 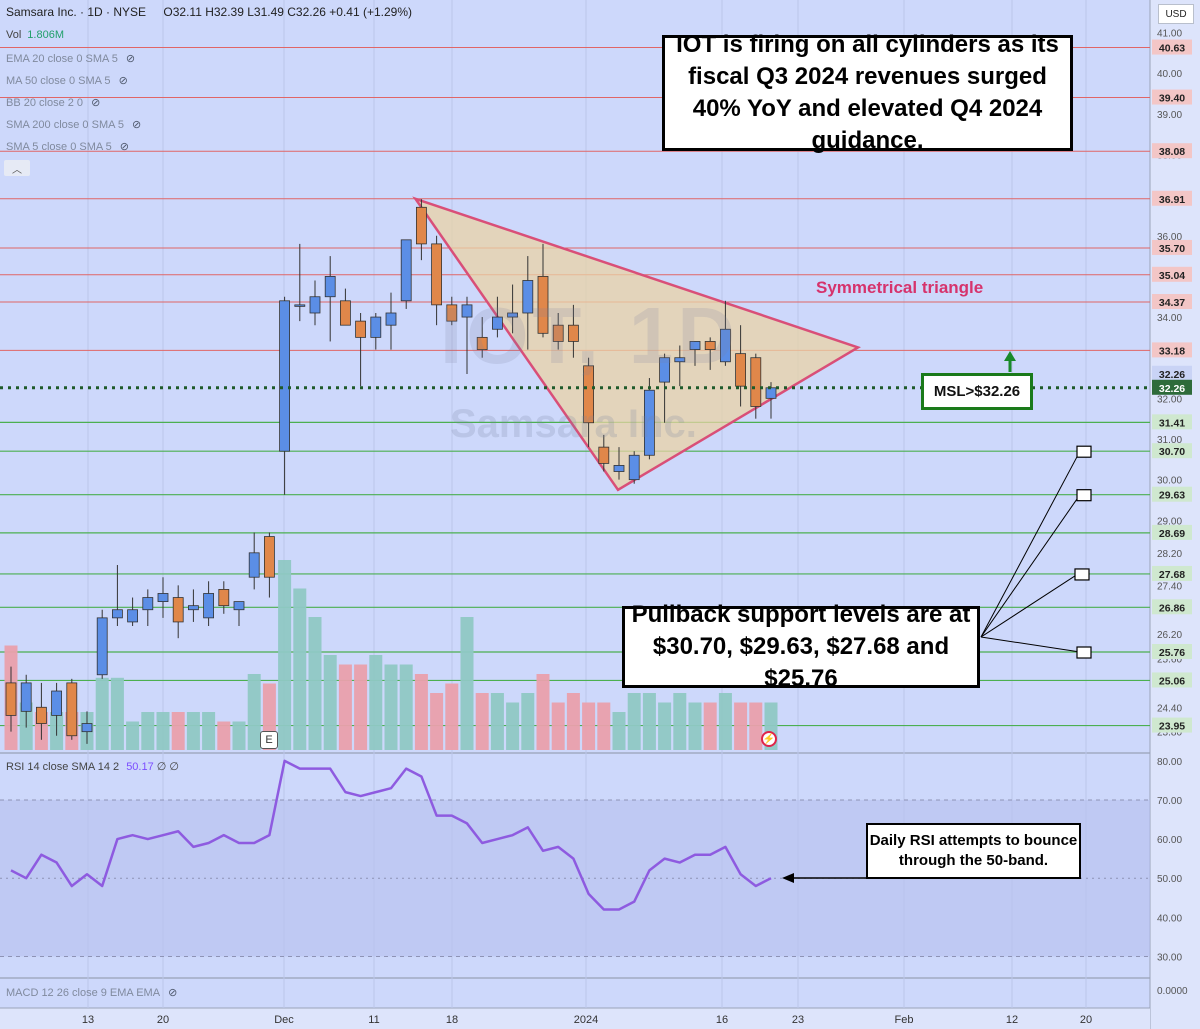 I want to click on macd-legend: MACD 12 26 close 9 EMA EMA ⊘, so click(x=91, y=992).